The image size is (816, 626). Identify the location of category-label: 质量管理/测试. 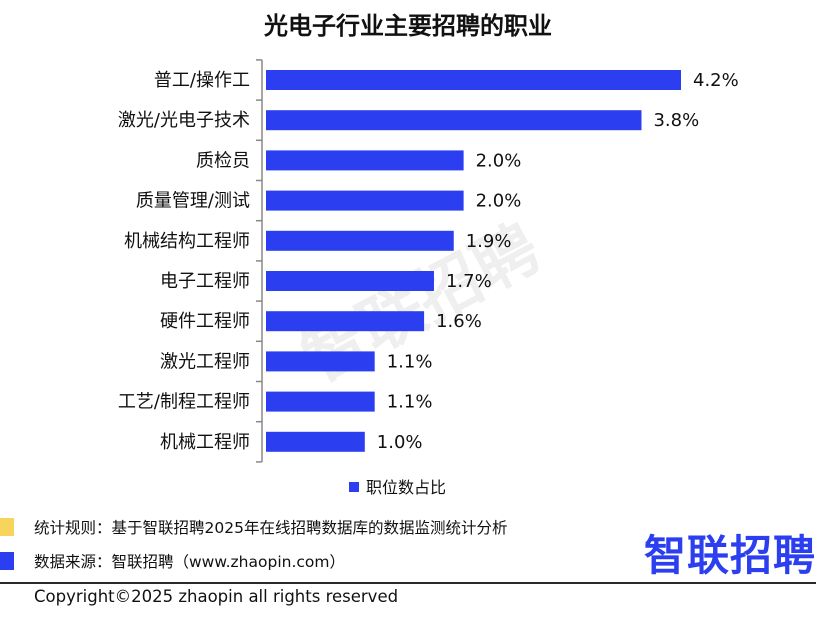
(193, 201).